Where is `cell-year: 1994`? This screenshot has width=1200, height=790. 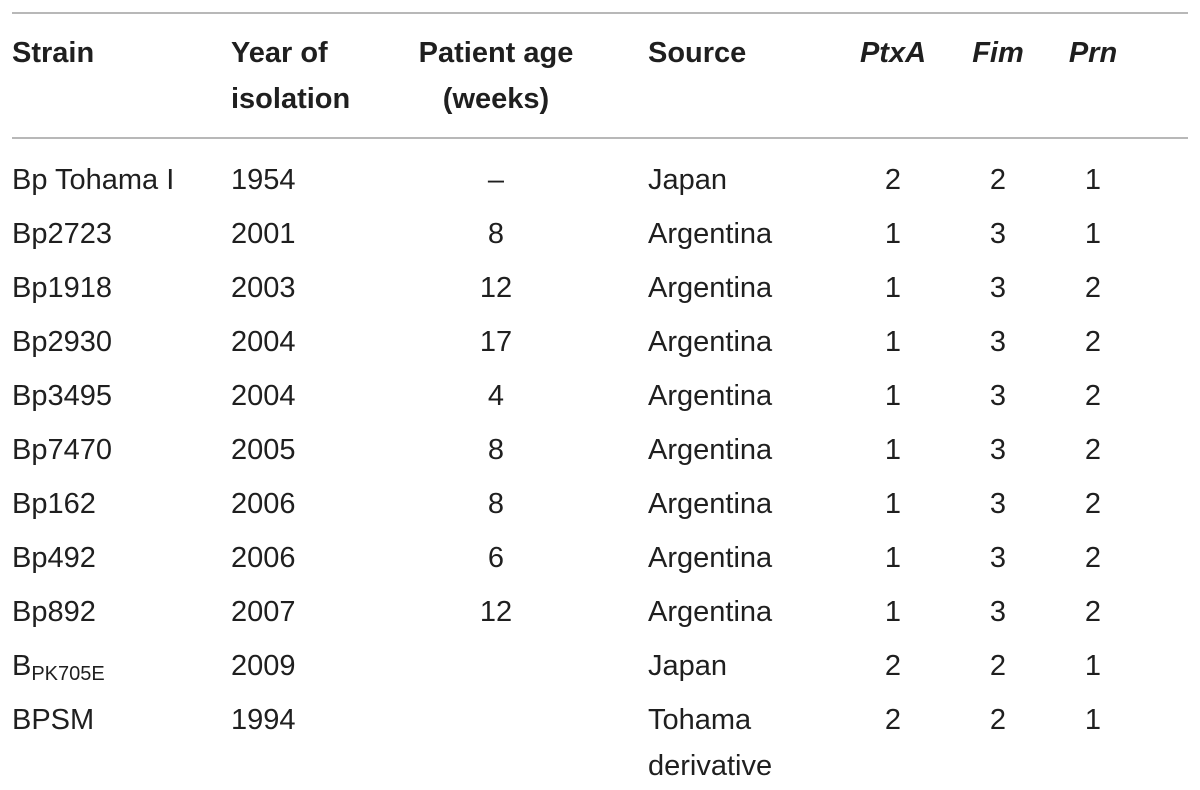
cell-year: 1994 is located at coordinates (263, 720).